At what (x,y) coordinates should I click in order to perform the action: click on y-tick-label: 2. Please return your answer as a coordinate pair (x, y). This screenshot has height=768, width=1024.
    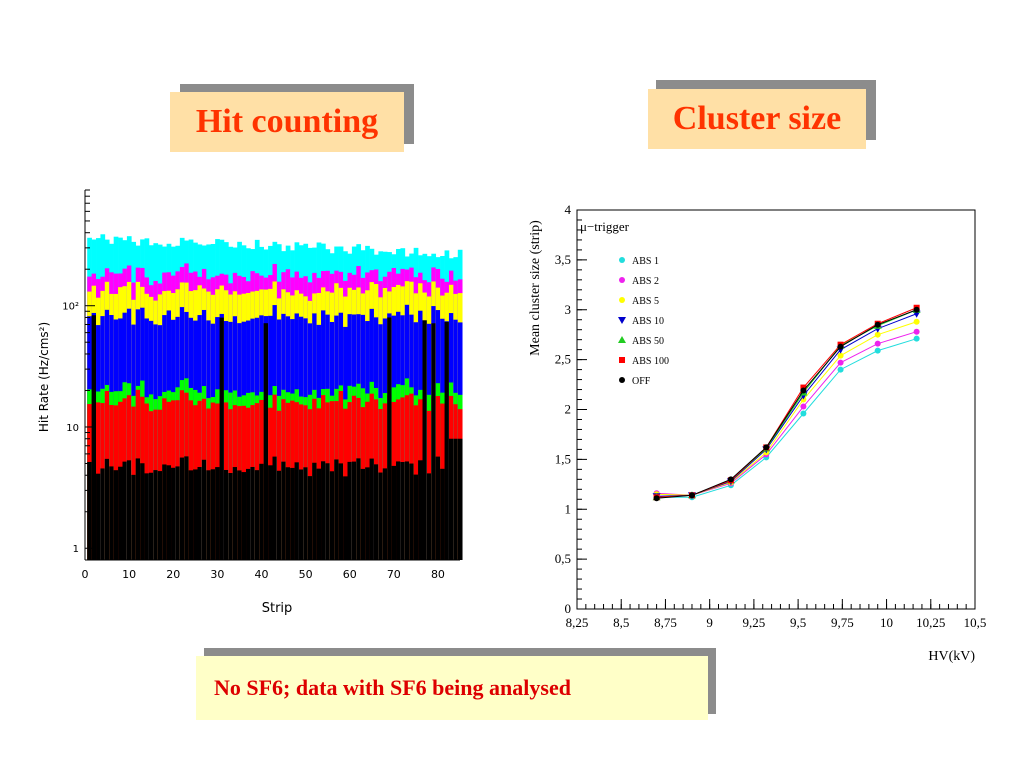
    Looking at the image, I should click on (568, 409).